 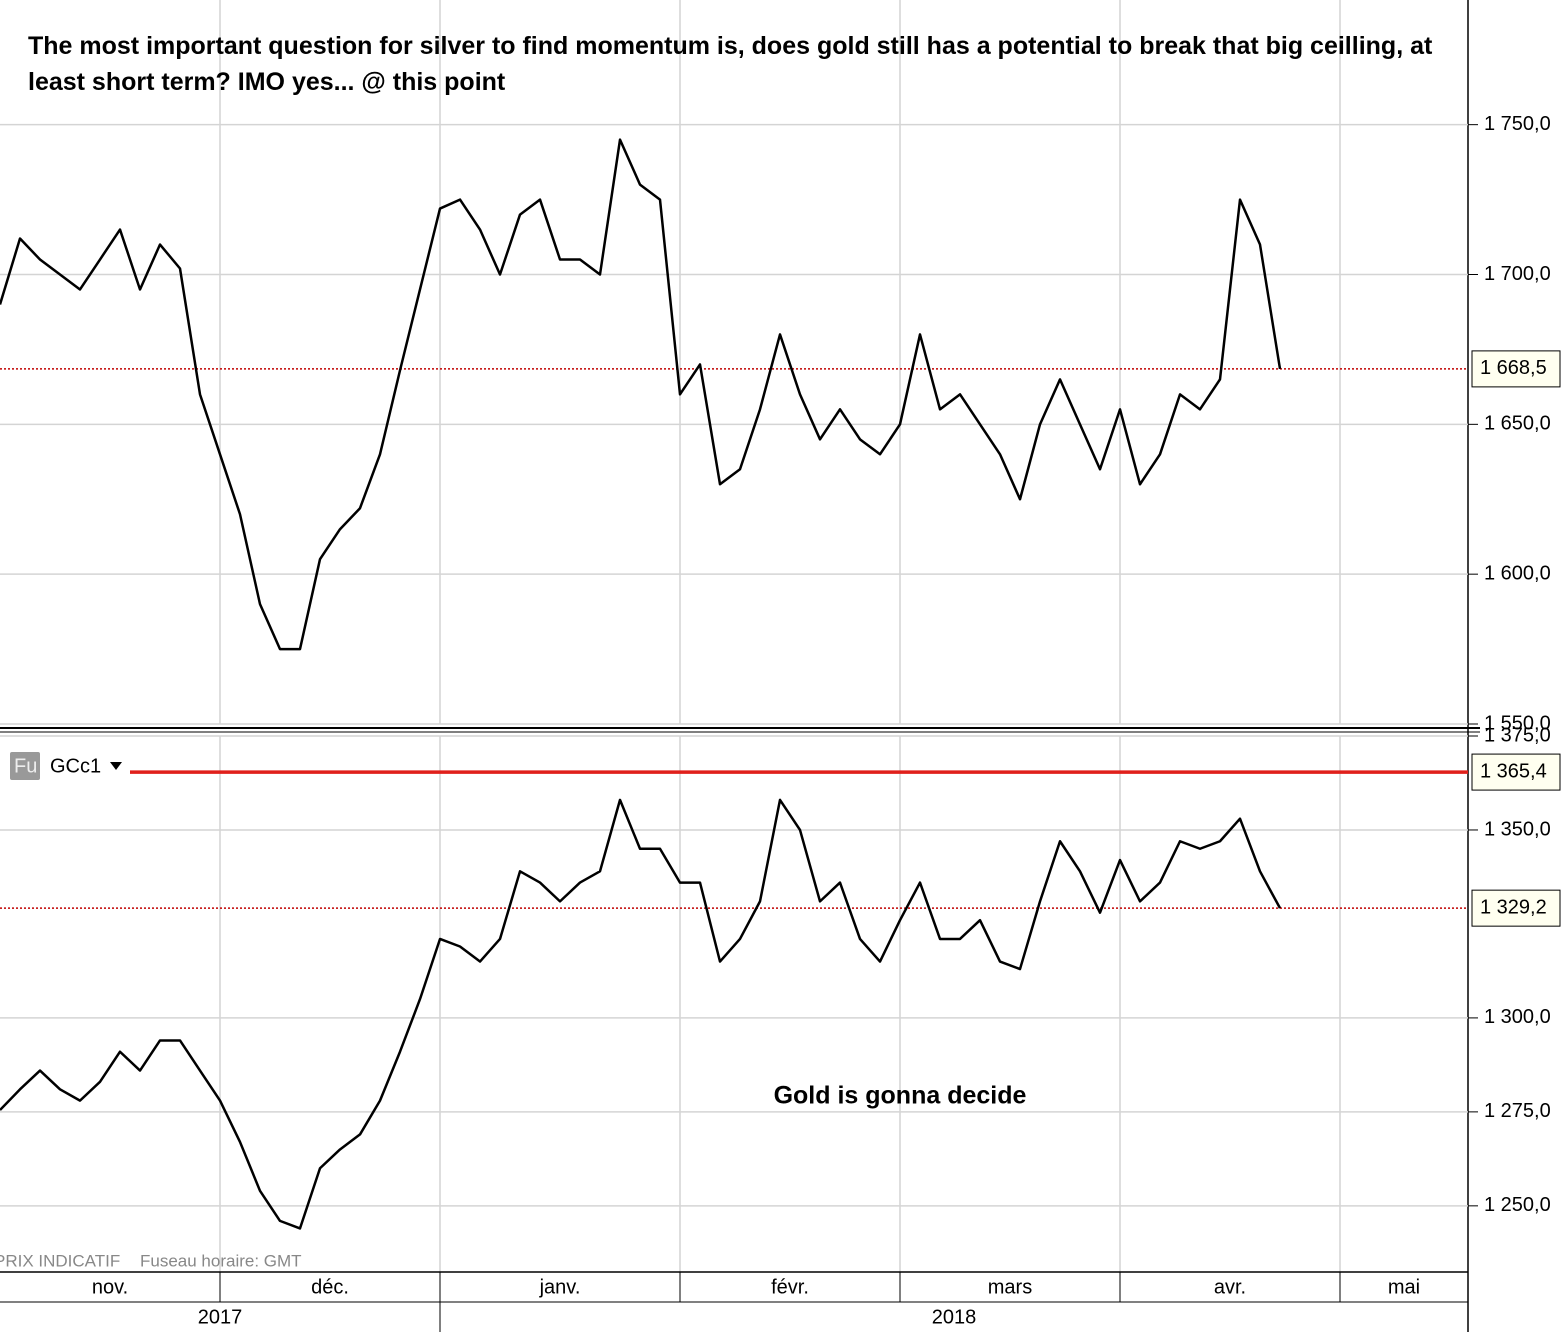 I want to click on x-tick-label: janv., so click(x=560, y=1287).